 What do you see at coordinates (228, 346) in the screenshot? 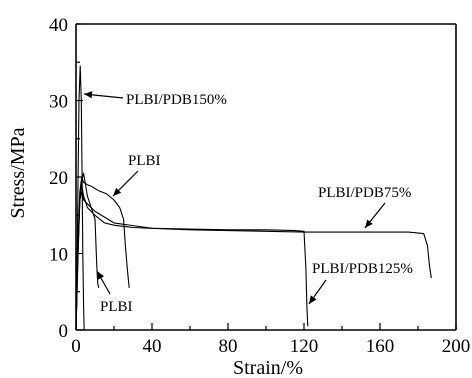
I see `x-tick-label: 80` at bounding box center [228, 346].